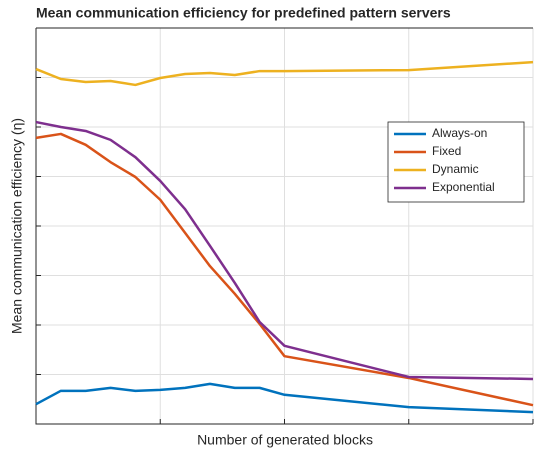 The height and width of the screenshot is (454, 534). Describe the element at coordinates (463, 187) in the screenshot. I see `legend-label: Exponential` at that location.